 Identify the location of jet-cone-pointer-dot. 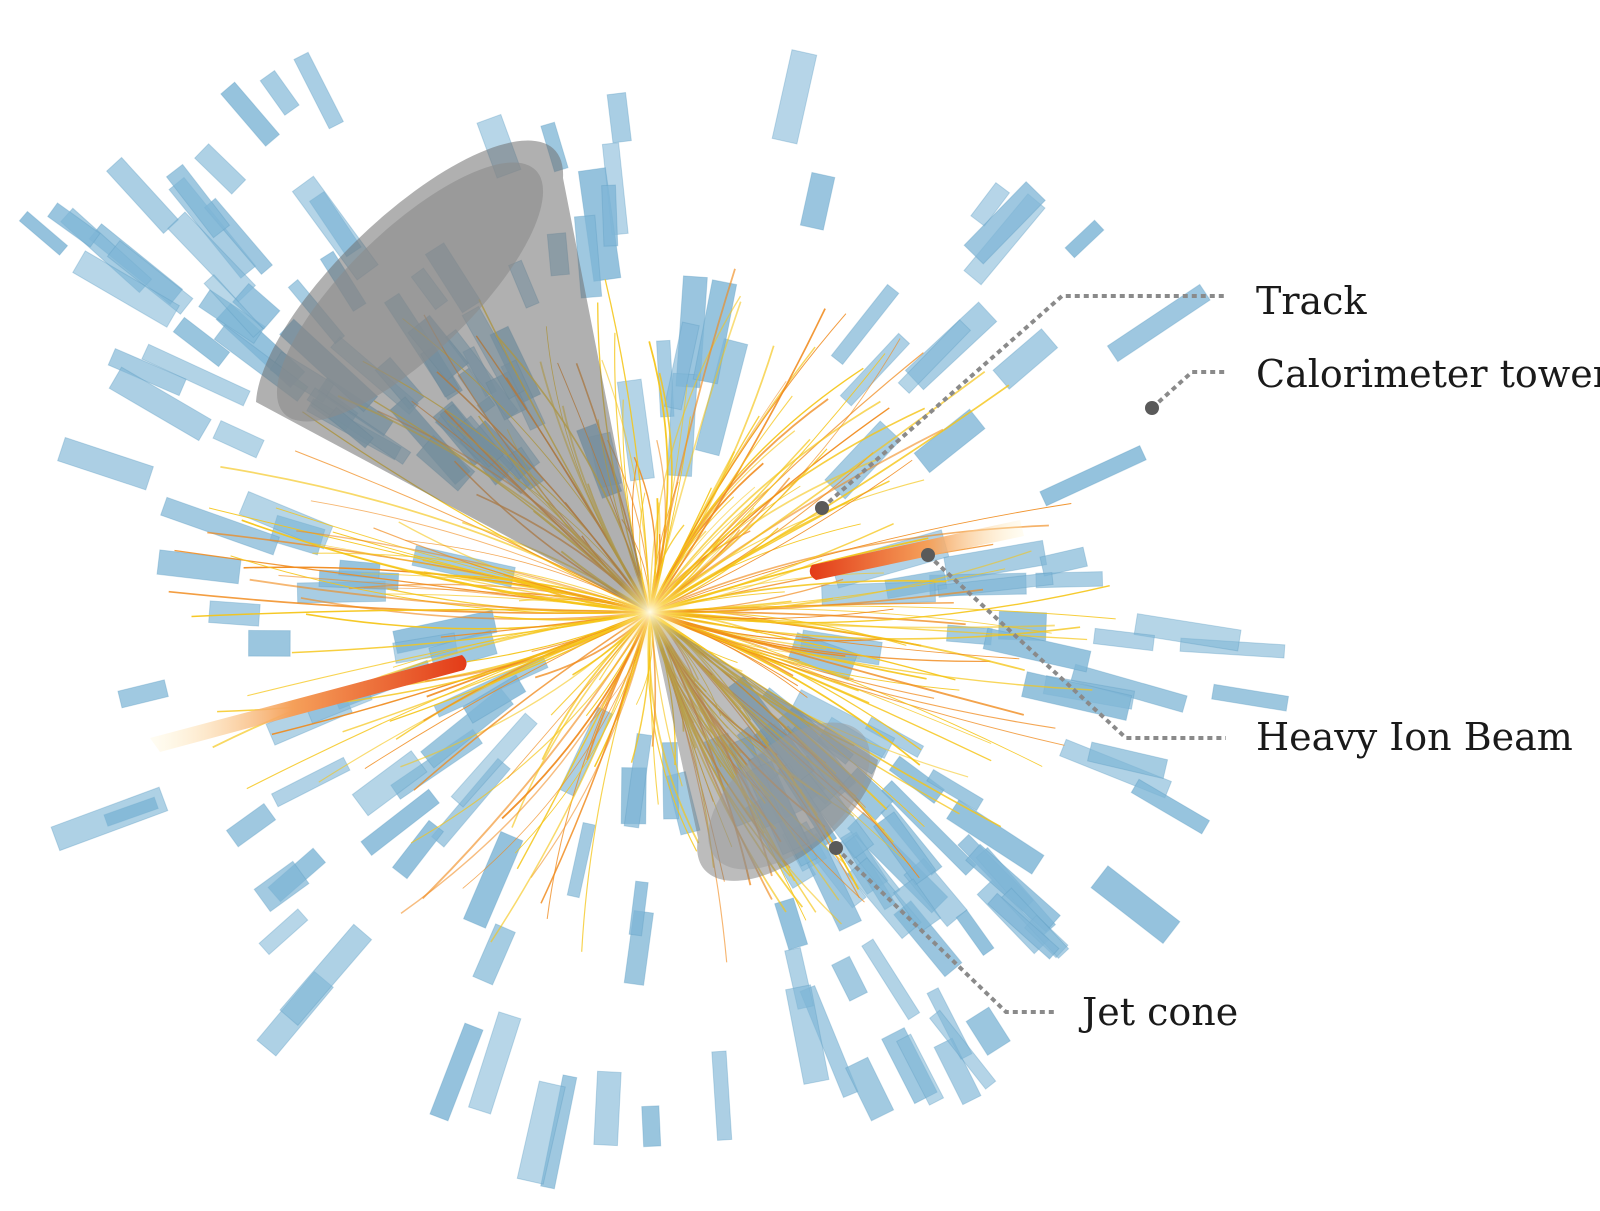
(836, 848).